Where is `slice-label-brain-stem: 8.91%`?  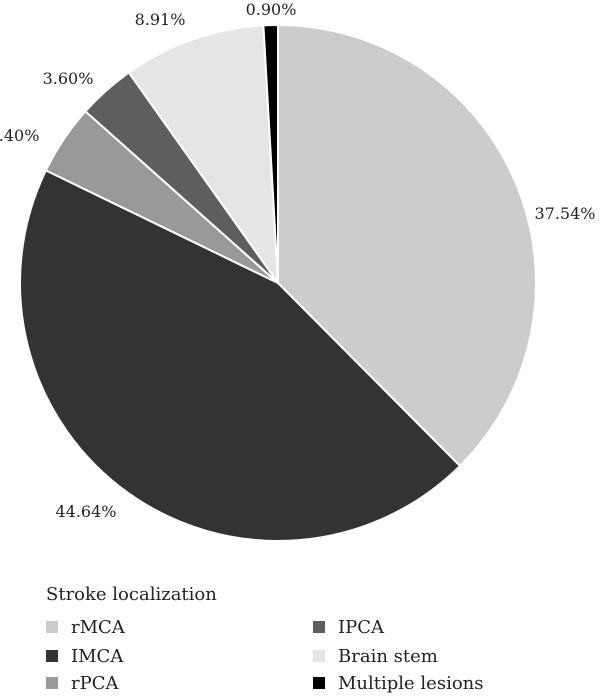
slice-label-brain-stem: 8.91% is located at coordinates (160, 19).